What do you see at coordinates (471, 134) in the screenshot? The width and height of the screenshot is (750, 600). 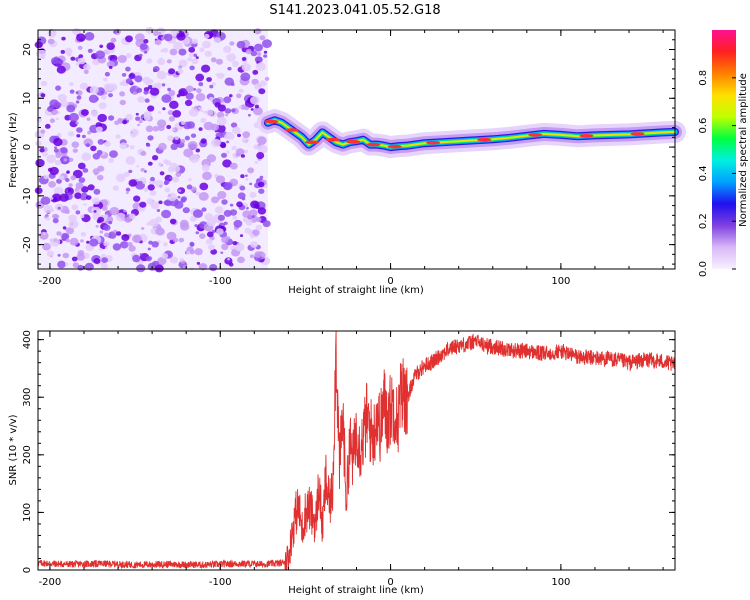 I see `doppler-ridge` at bounding box center [471, 134].